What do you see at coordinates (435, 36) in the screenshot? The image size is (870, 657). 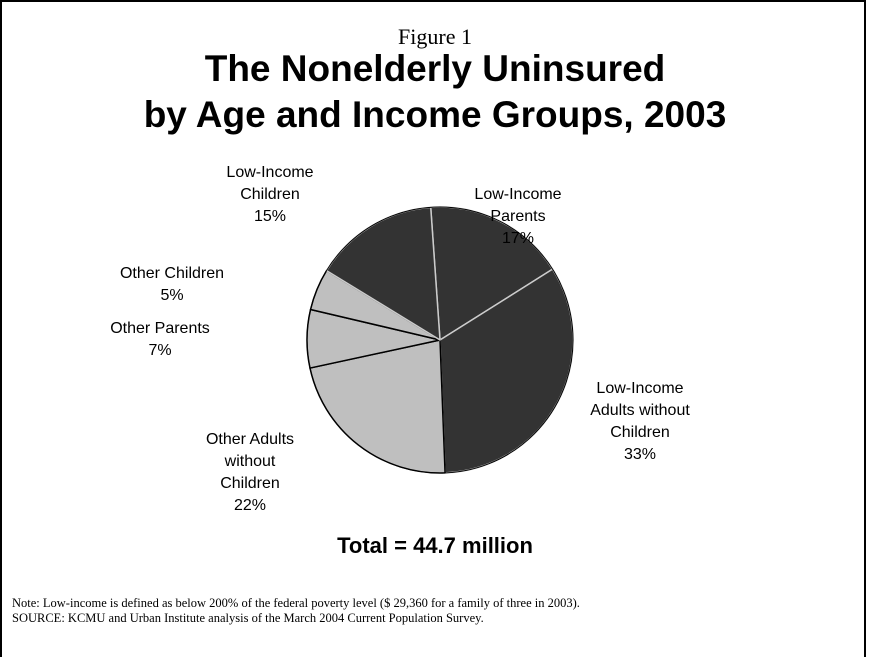 I see `figure-label: Figure 1` at bounding box center [435, 36].